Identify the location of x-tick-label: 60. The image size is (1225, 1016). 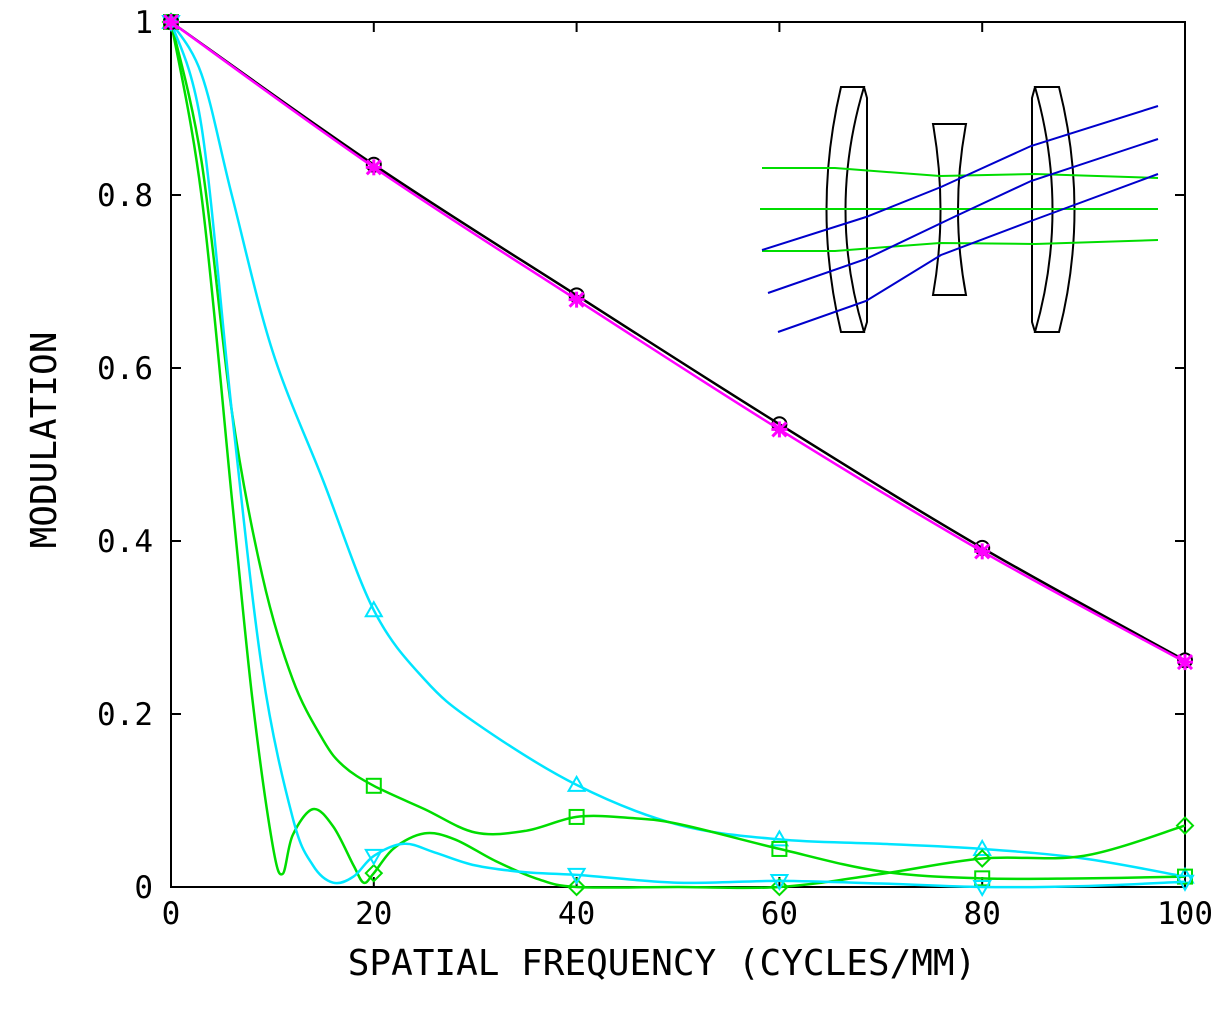
(779, 914).